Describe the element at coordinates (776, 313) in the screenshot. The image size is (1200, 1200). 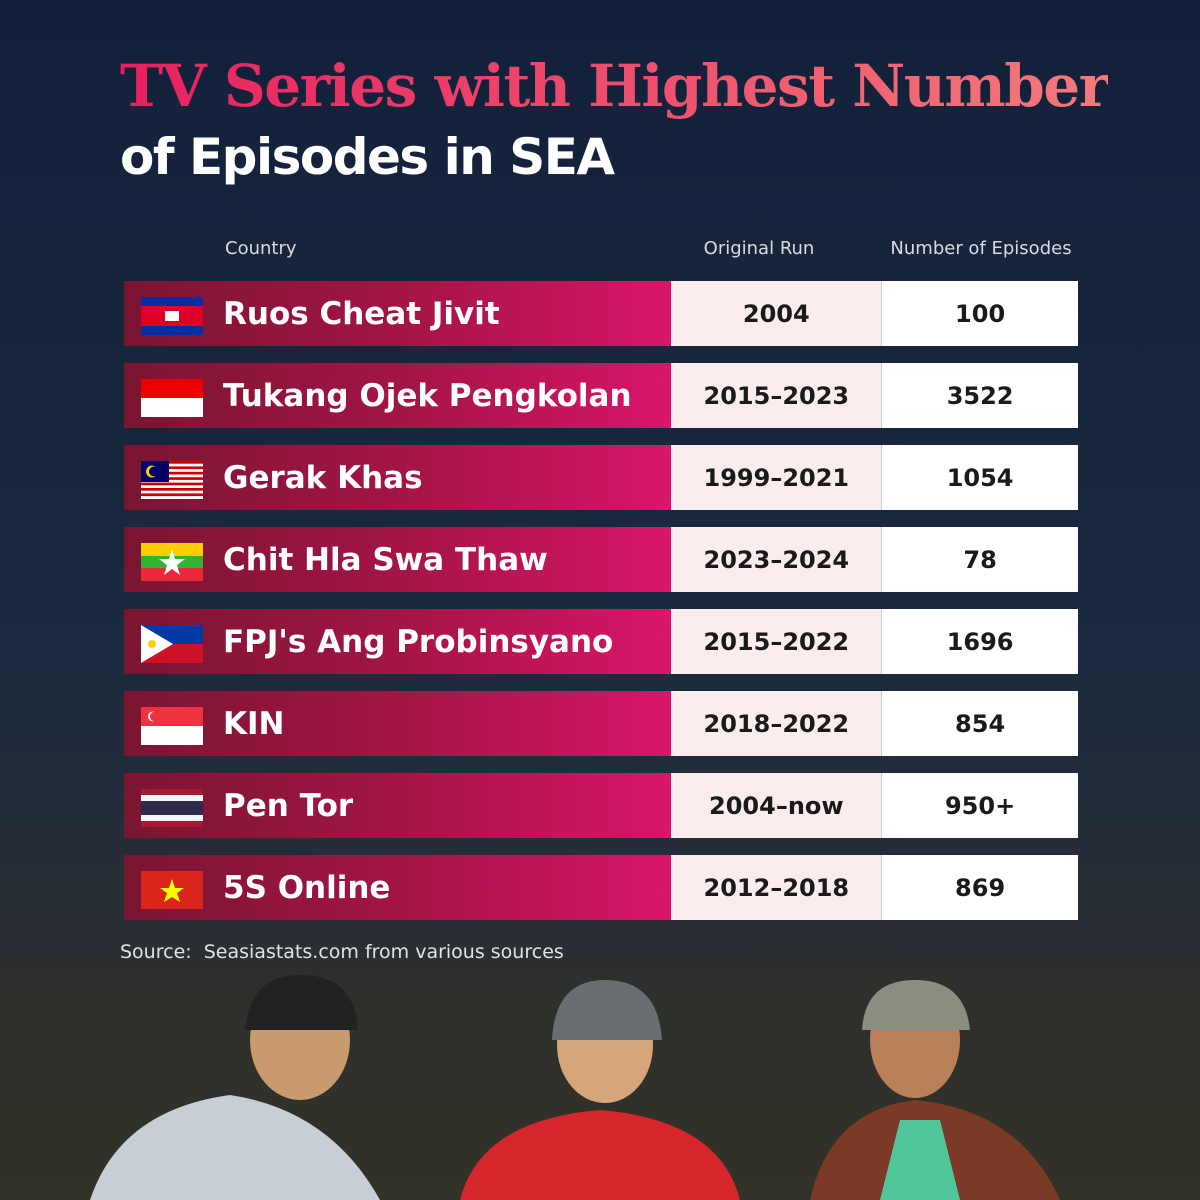
I see `original-run: 2004` at that location.